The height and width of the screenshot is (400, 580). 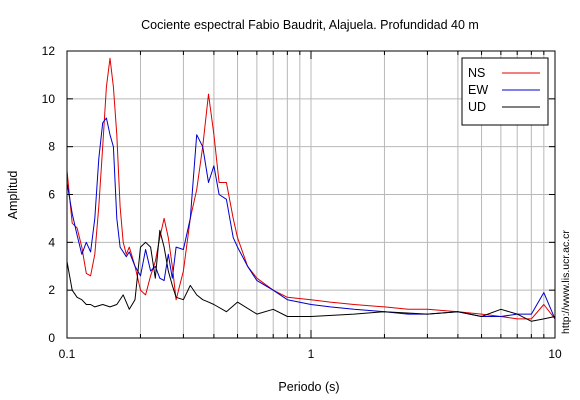 I want to click on y-tick-label: 2, so click(x=51, y=290).